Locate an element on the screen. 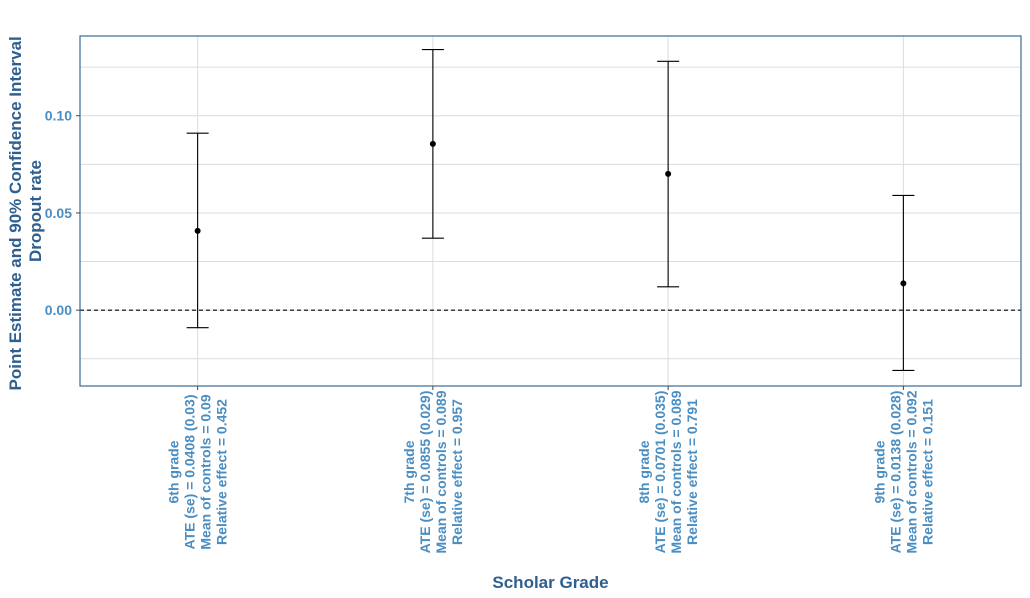 This screenshot has height=598, width=1030. x-category-label-line: ATE (se) = 0.0855 (0.029) is located at coordinates (425, 472).